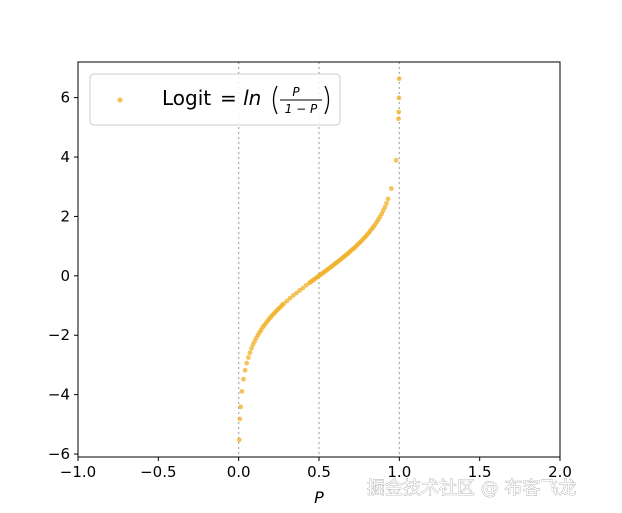  What do you see at coordinates (78, 472) in the screenshot?
I see `x-tick-label-0: −1.0` at bounding box center [78, 472].